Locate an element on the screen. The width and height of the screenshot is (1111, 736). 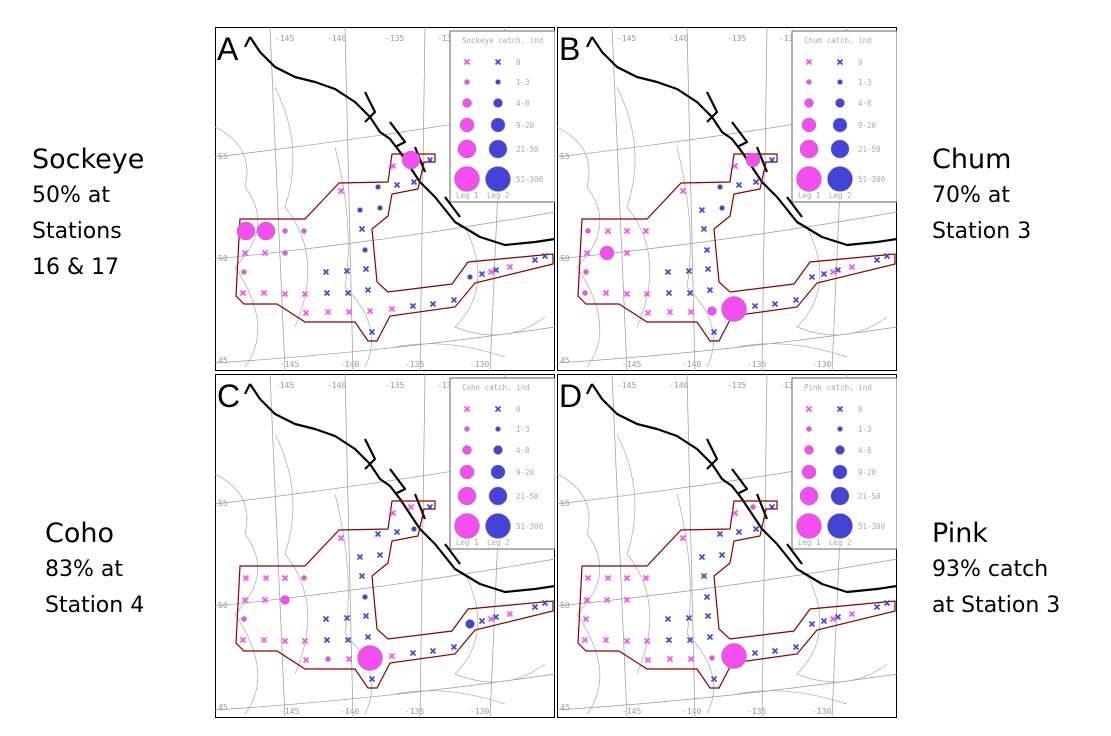
note-line: at Station 3 is located at coordinates (996, 605).